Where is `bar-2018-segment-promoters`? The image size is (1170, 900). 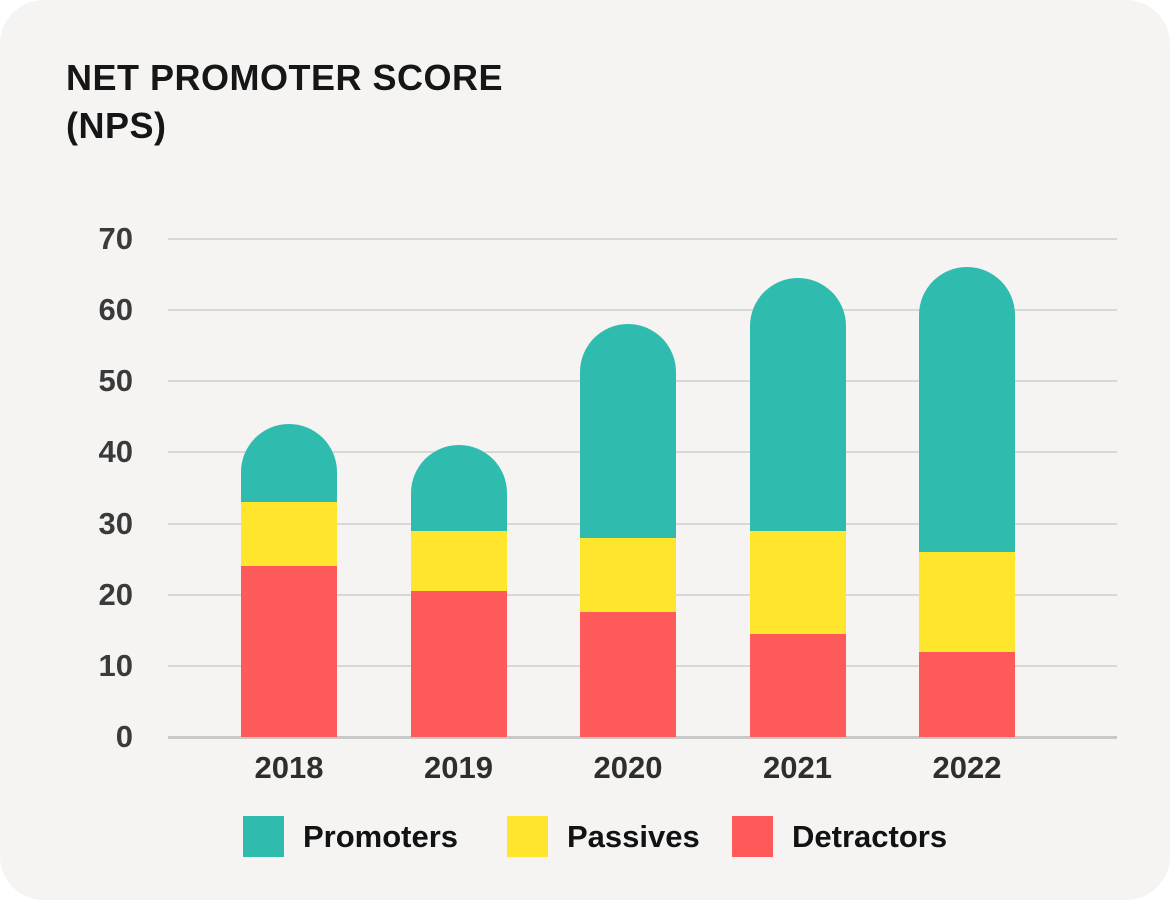
bar-2018-segment-promoters is located at coordinates (289, 463).